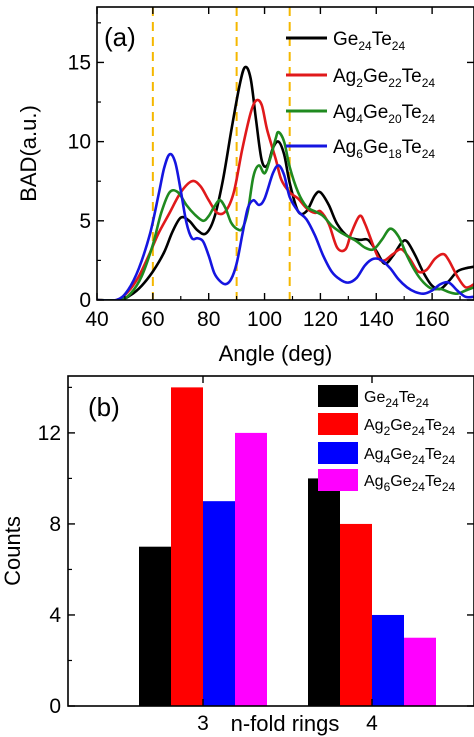  Describe the element at coordinates (96, 319) in the screenshot. I see `x-tick-label: 40` at that location.